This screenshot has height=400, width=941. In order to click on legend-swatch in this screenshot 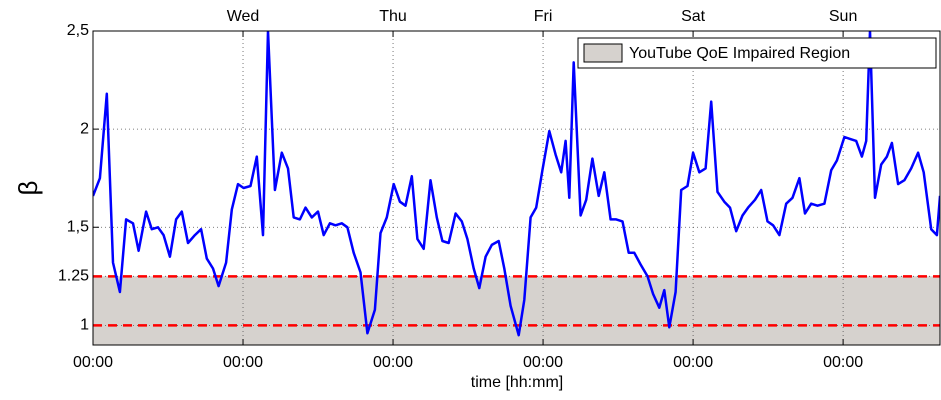, I will do `click(603, 53)`.